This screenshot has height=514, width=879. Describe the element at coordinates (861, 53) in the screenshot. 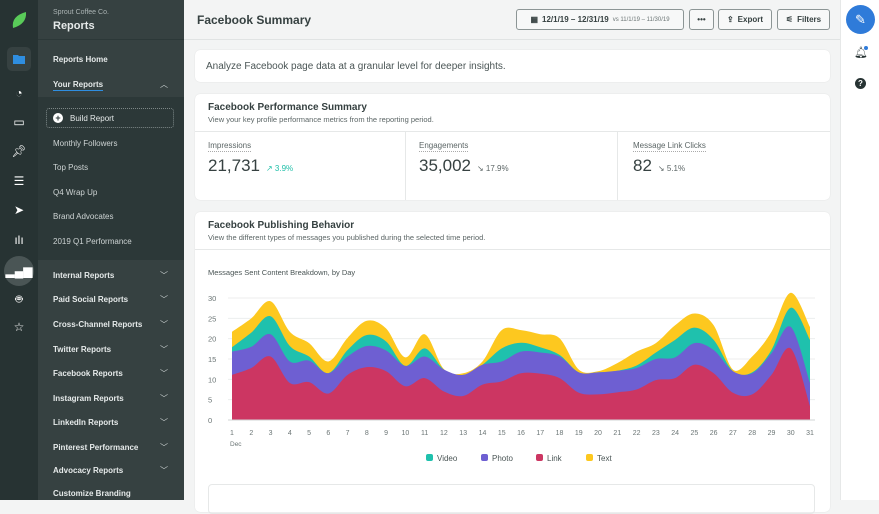

I see `bell-notification-icon: 🔔︎` at that location.